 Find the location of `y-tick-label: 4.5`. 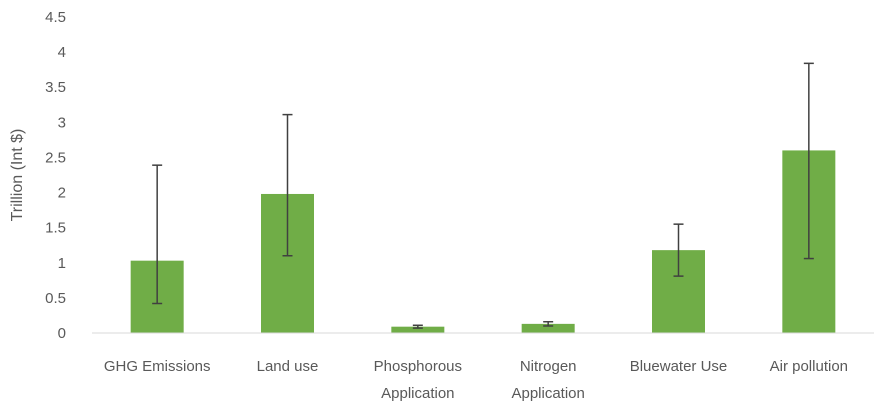

y-tick-label: 4.5 is located at coordinates (55, 17).